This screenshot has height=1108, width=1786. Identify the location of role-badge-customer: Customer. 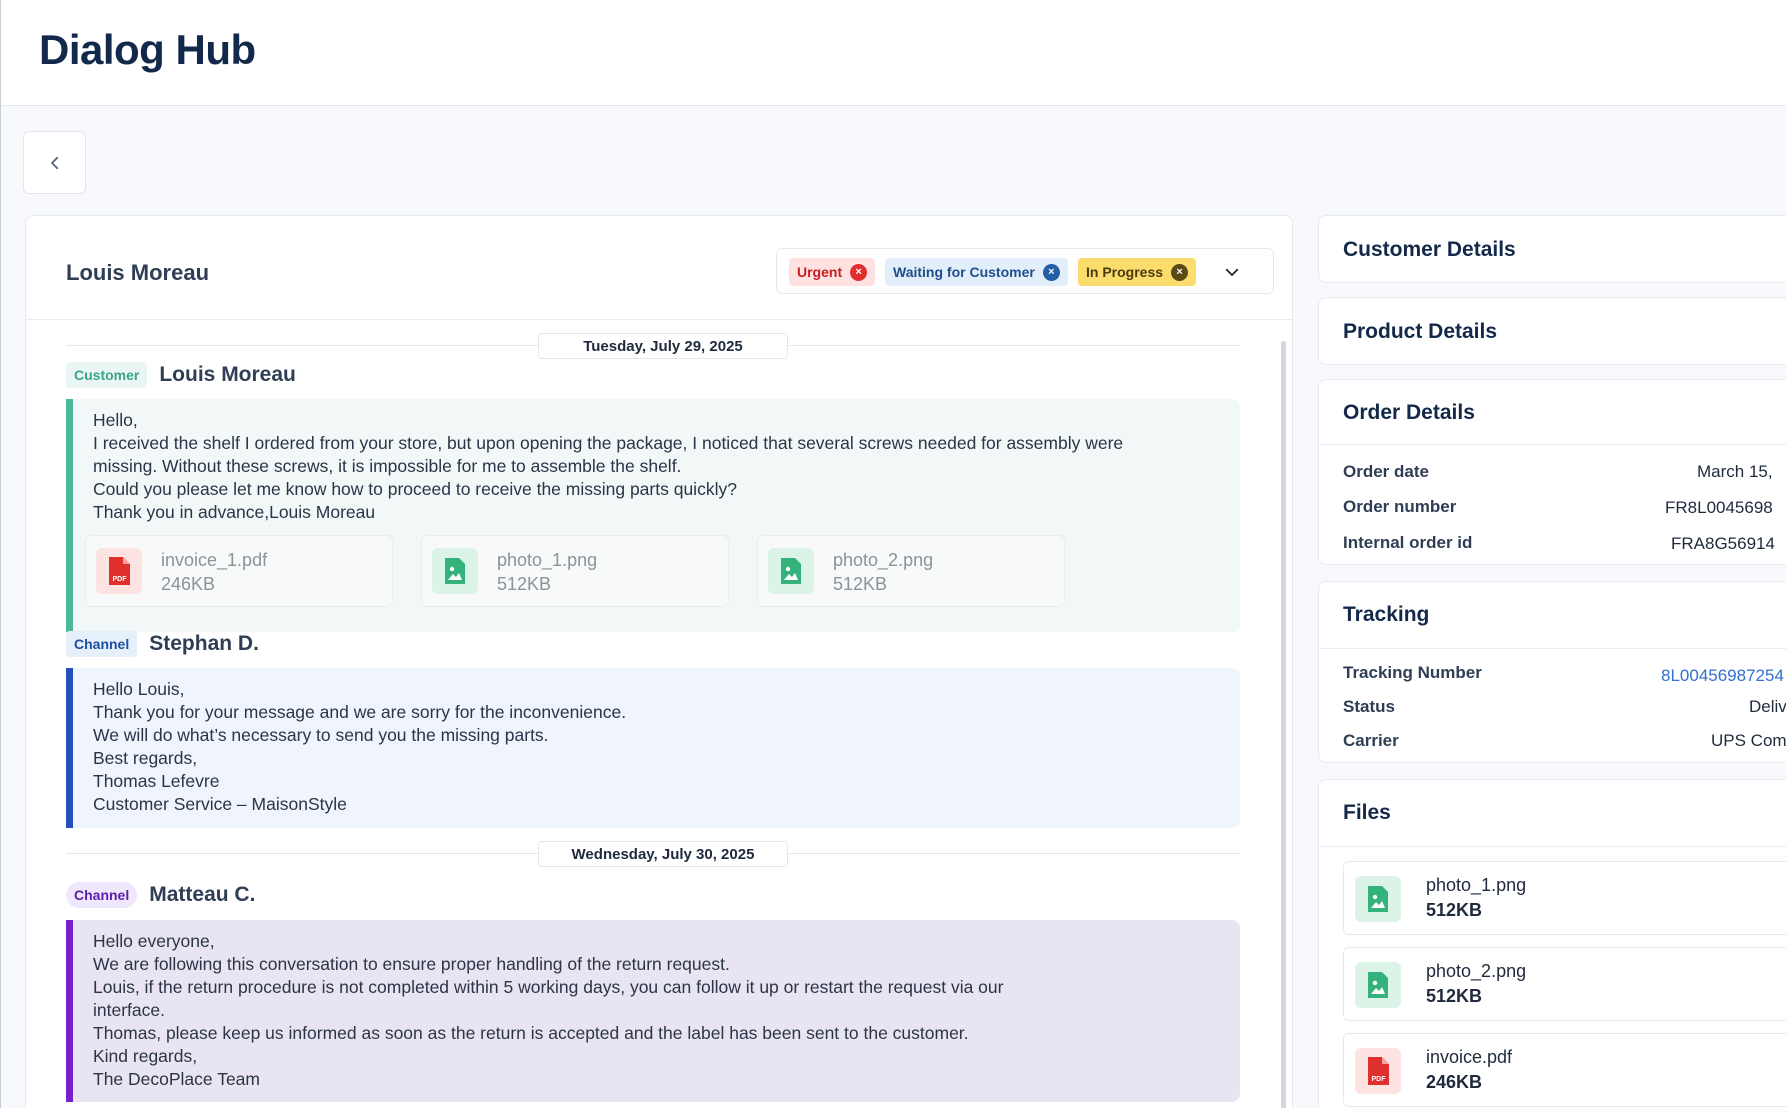
(107, 375).